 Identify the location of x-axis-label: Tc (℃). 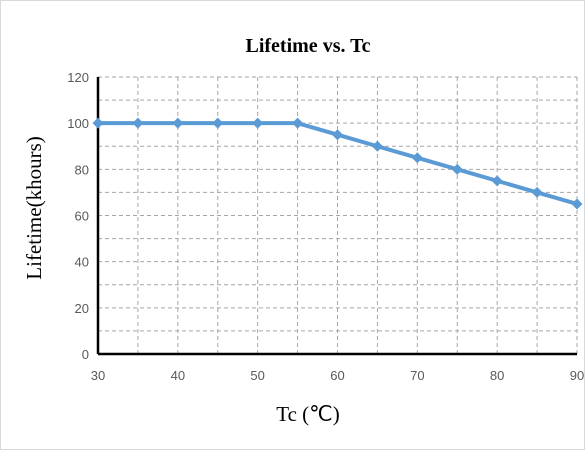
(308, 414).